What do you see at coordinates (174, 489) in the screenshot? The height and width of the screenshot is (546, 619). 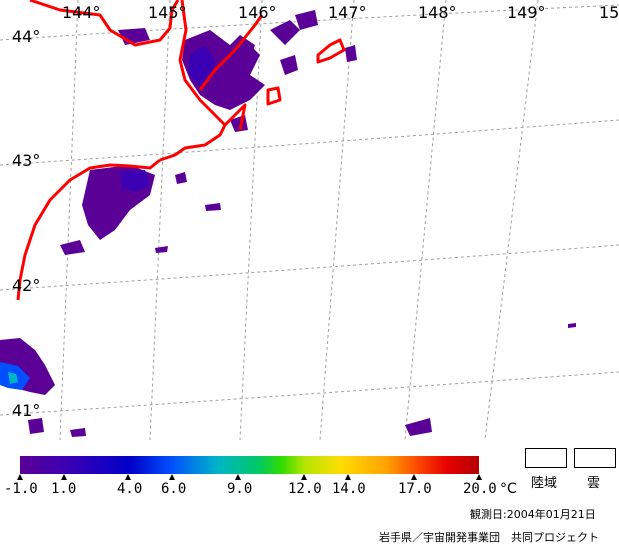 I see `tick-label: 6.0` at bounding box center [174, 489].